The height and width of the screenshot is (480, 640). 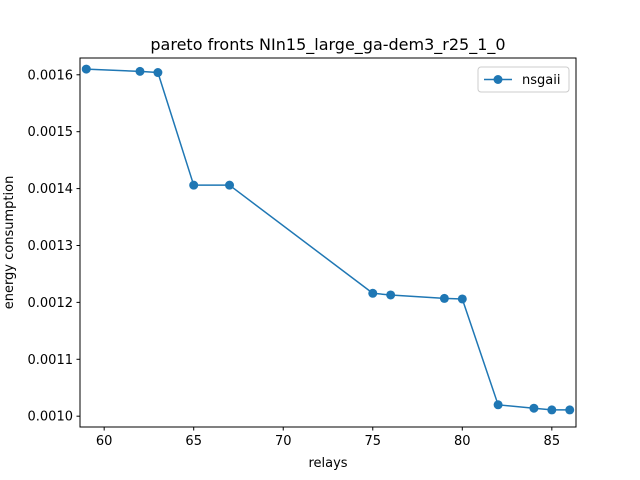 I want to click on legend-marker-swatch, so click(x=498, y=79).